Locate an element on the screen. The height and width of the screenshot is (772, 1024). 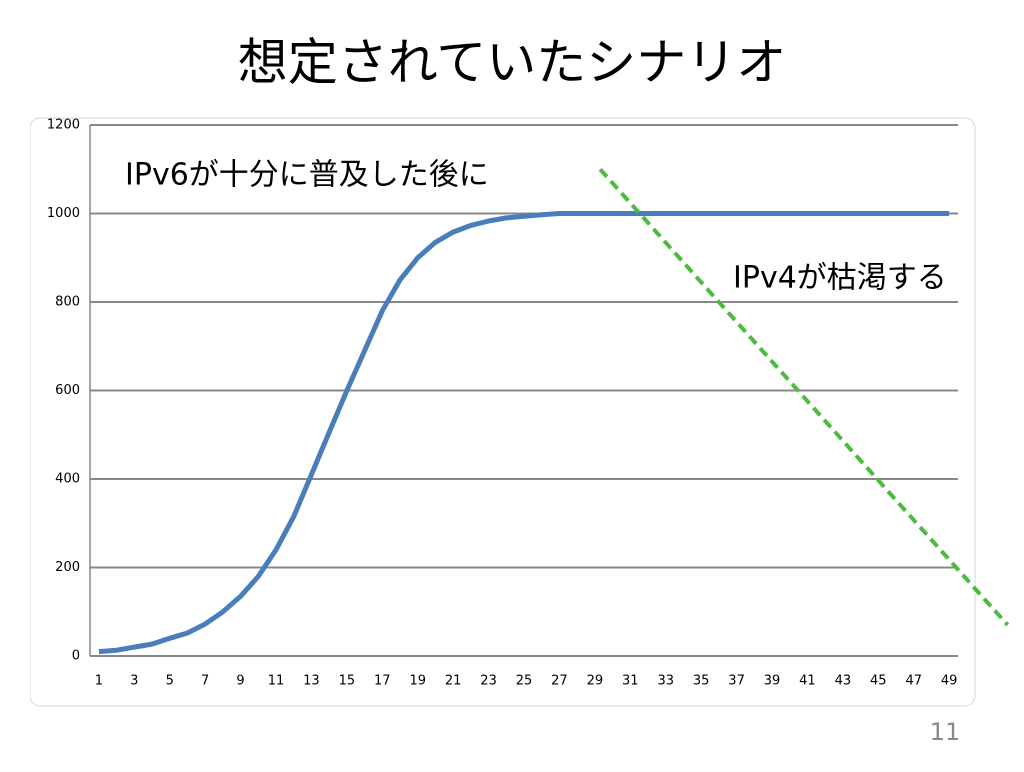
y-tick-label: 1200 is located at coordinates (63, 125).